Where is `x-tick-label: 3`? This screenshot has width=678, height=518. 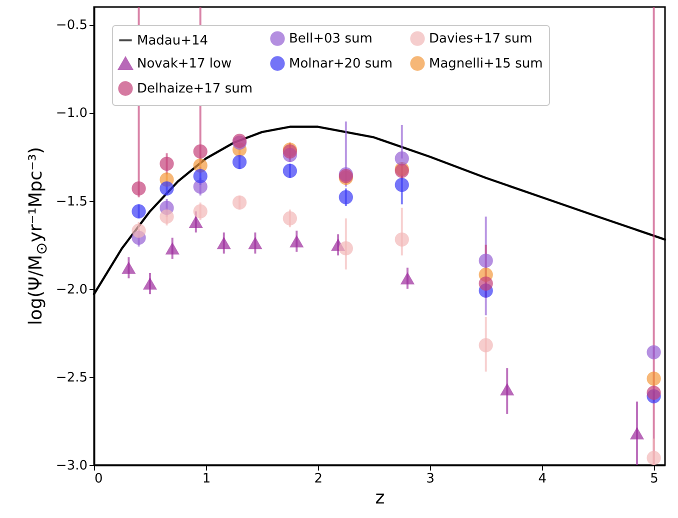 x-tick-label: 3 is located at coordinates (430, 479).